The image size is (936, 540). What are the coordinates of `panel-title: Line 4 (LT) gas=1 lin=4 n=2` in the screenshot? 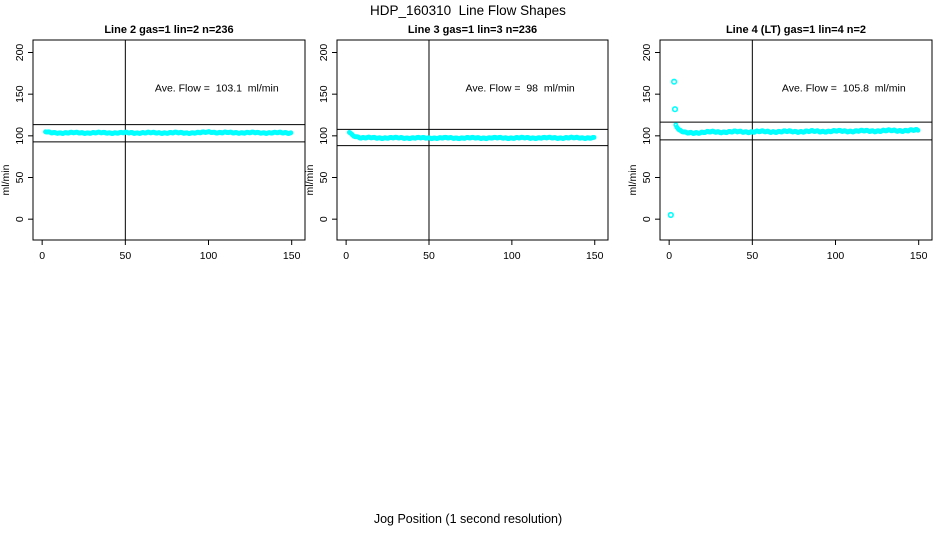 It's located at (796, 30).